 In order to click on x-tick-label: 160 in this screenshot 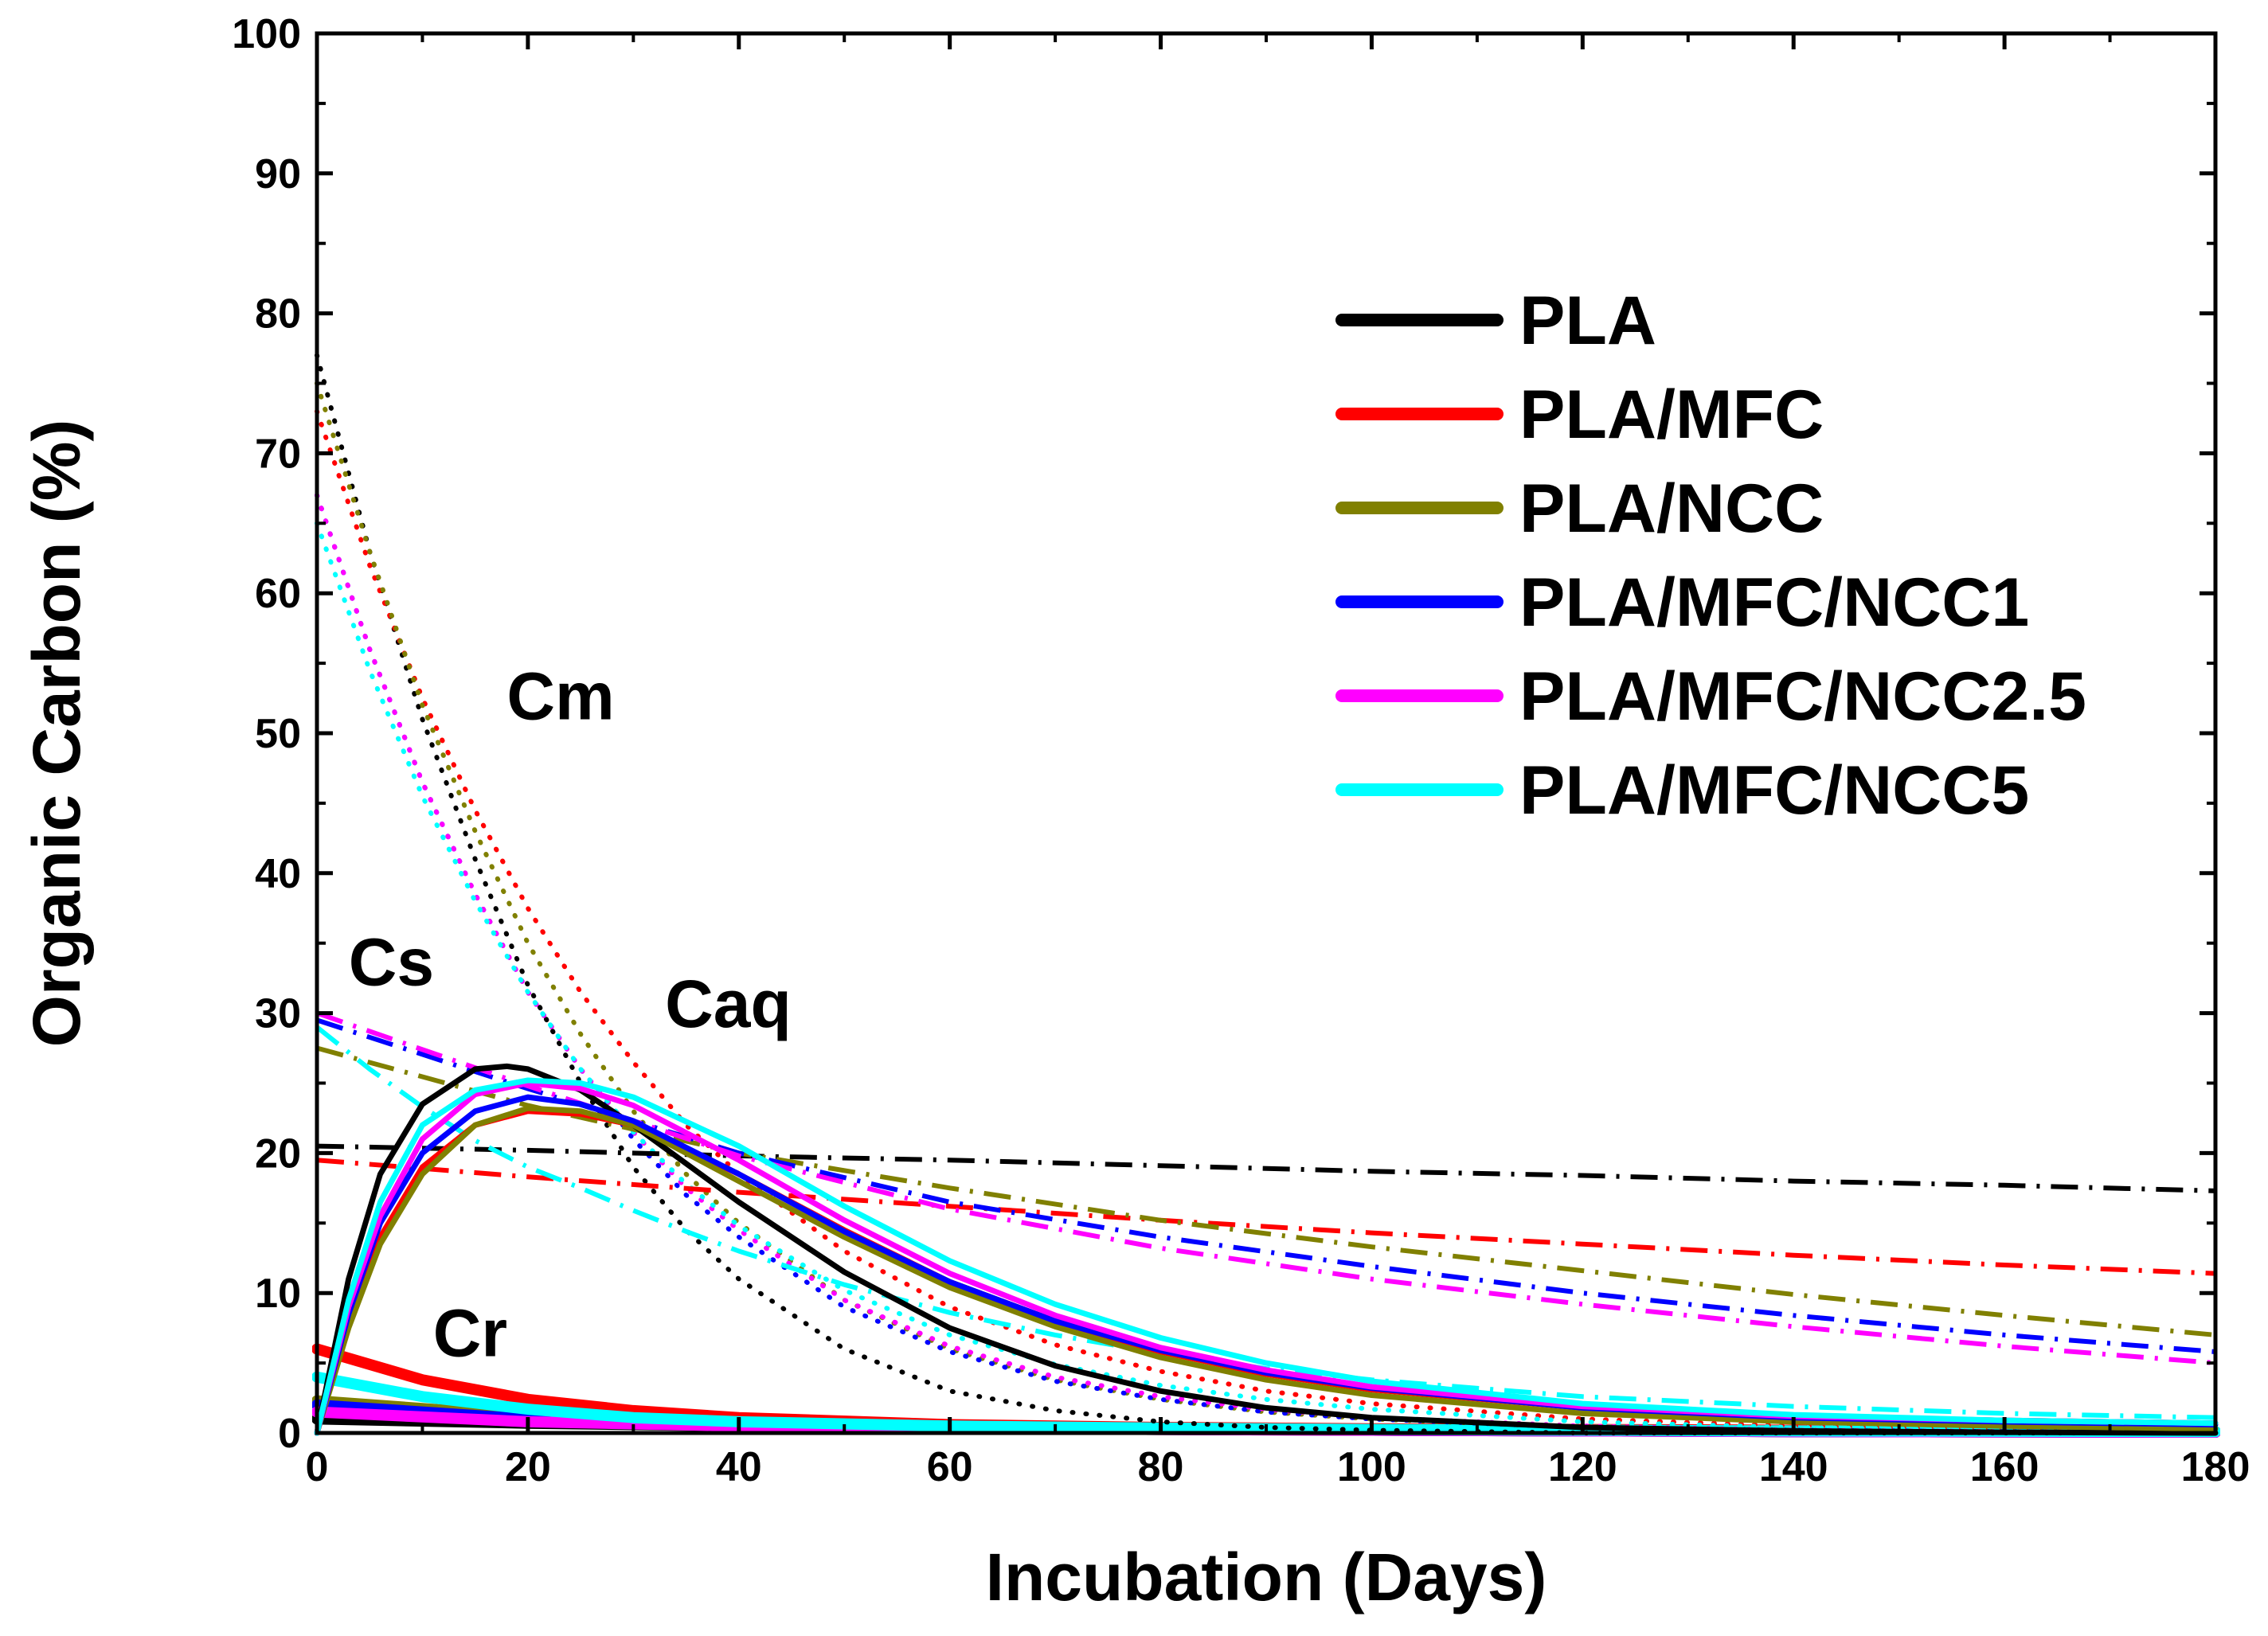, I will do `click(2004, 1467)`.